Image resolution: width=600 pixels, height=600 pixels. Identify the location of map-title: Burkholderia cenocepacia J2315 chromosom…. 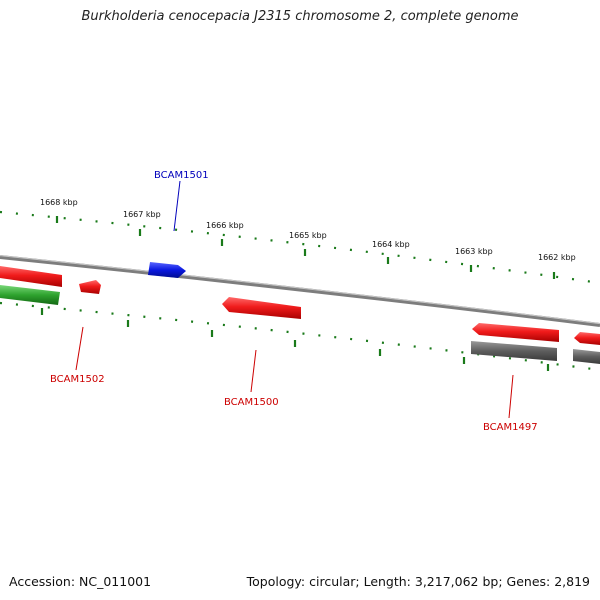
(300, 16).